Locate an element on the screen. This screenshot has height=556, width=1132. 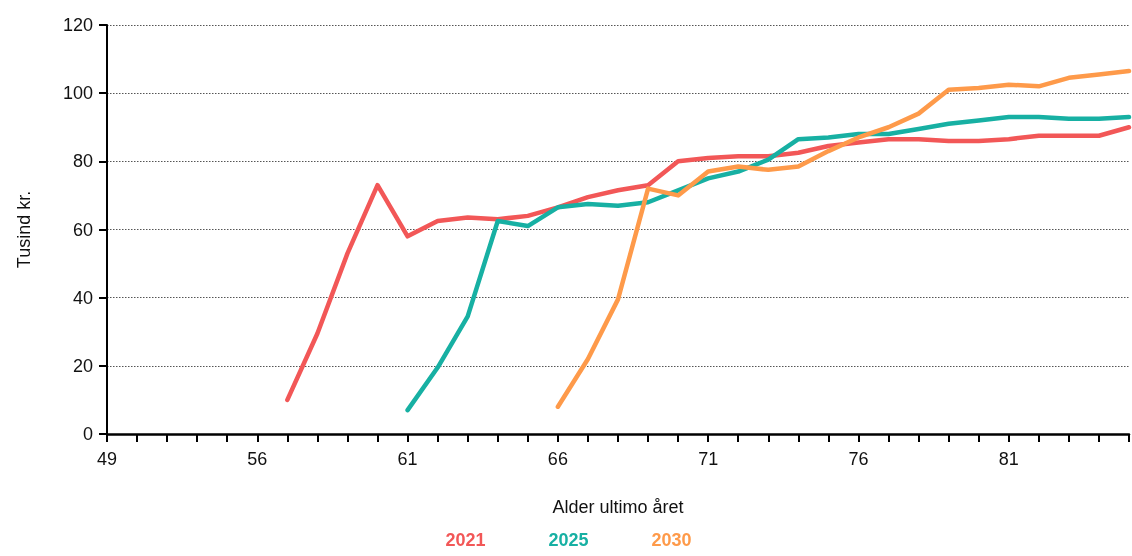
y-tick-label: 80 is located at coordinates (82, 161).